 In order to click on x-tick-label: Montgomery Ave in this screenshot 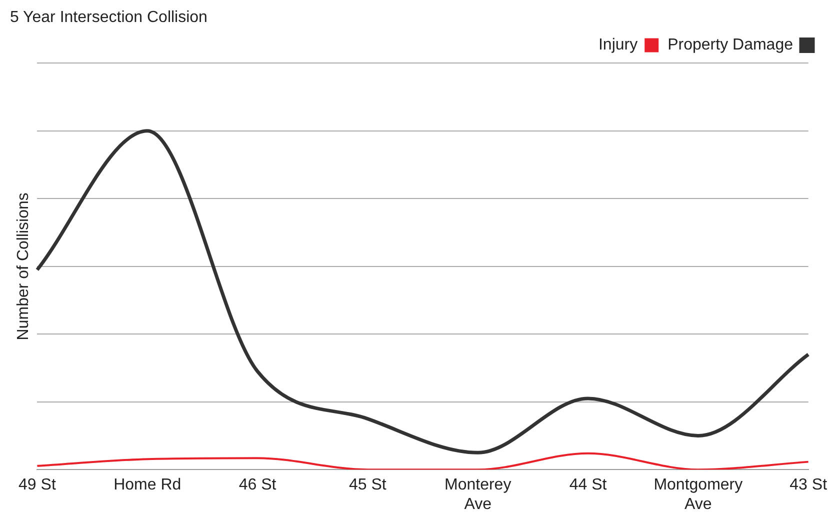, I will do `click(698, 494)`.